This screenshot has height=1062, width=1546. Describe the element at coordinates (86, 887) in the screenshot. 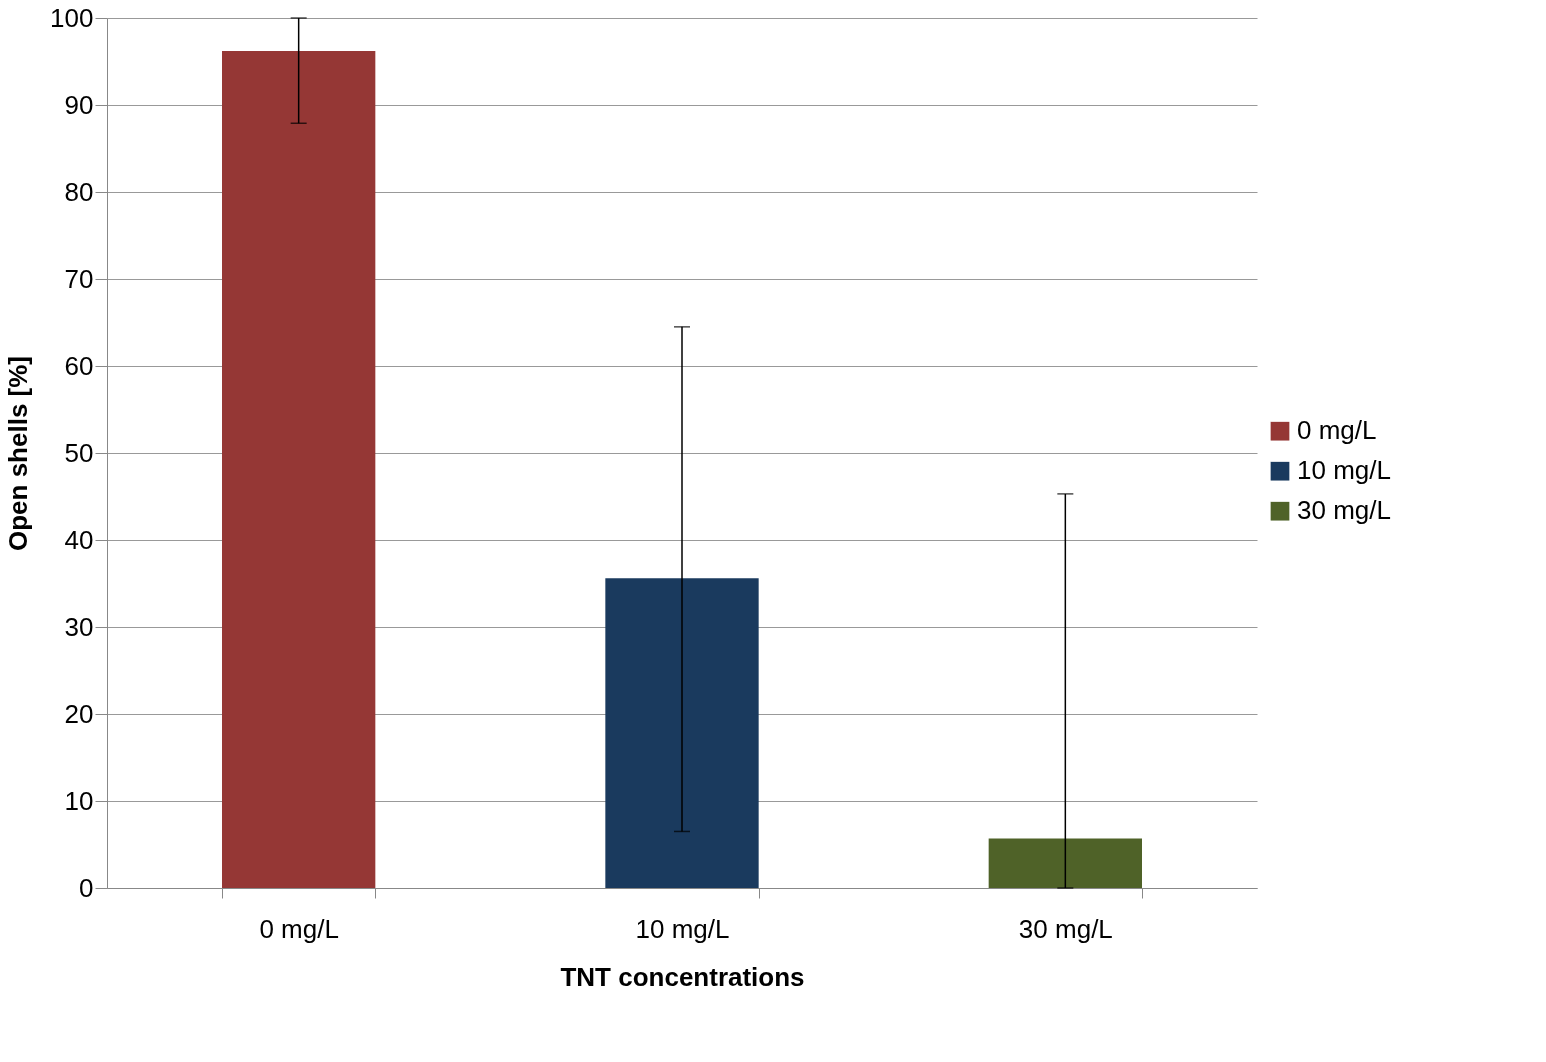

I see `y-tick-label: 0` at that location.